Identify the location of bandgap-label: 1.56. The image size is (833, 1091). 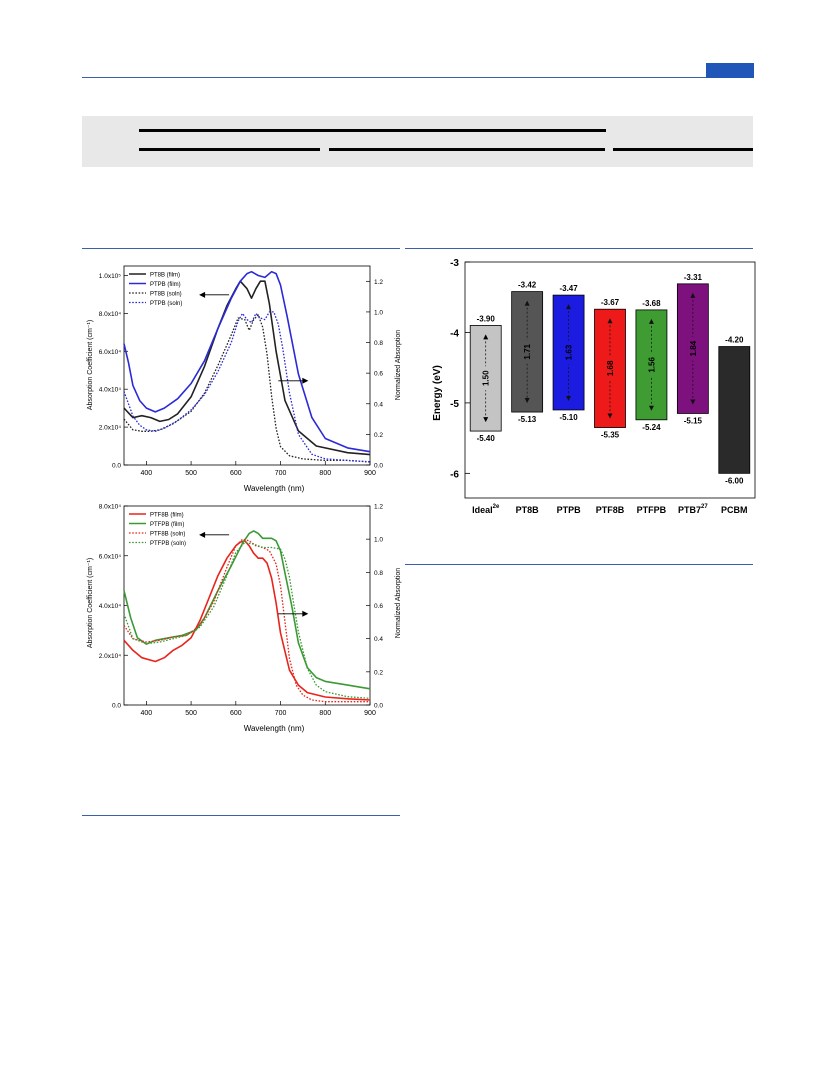
(651, 365).